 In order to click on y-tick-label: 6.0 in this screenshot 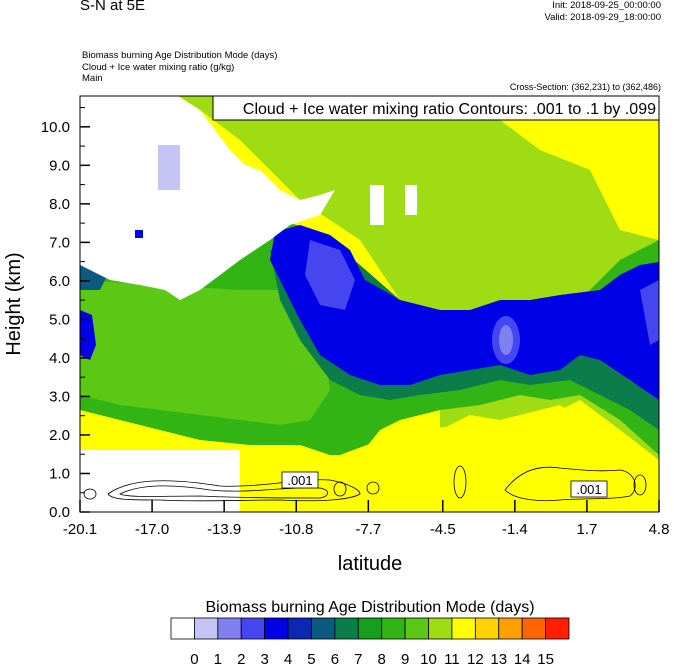, I will do `click(59, 281)`.